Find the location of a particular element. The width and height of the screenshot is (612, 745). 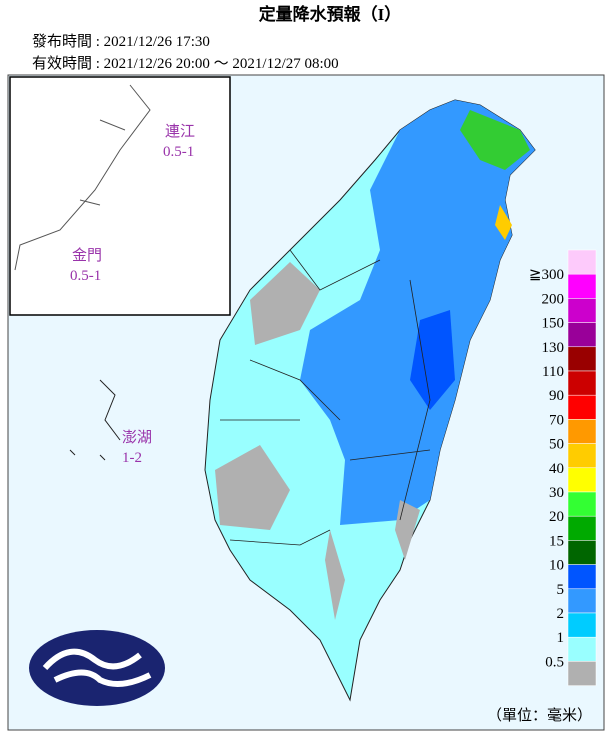

legend-label: 90 is located at coordinates (556, 396).